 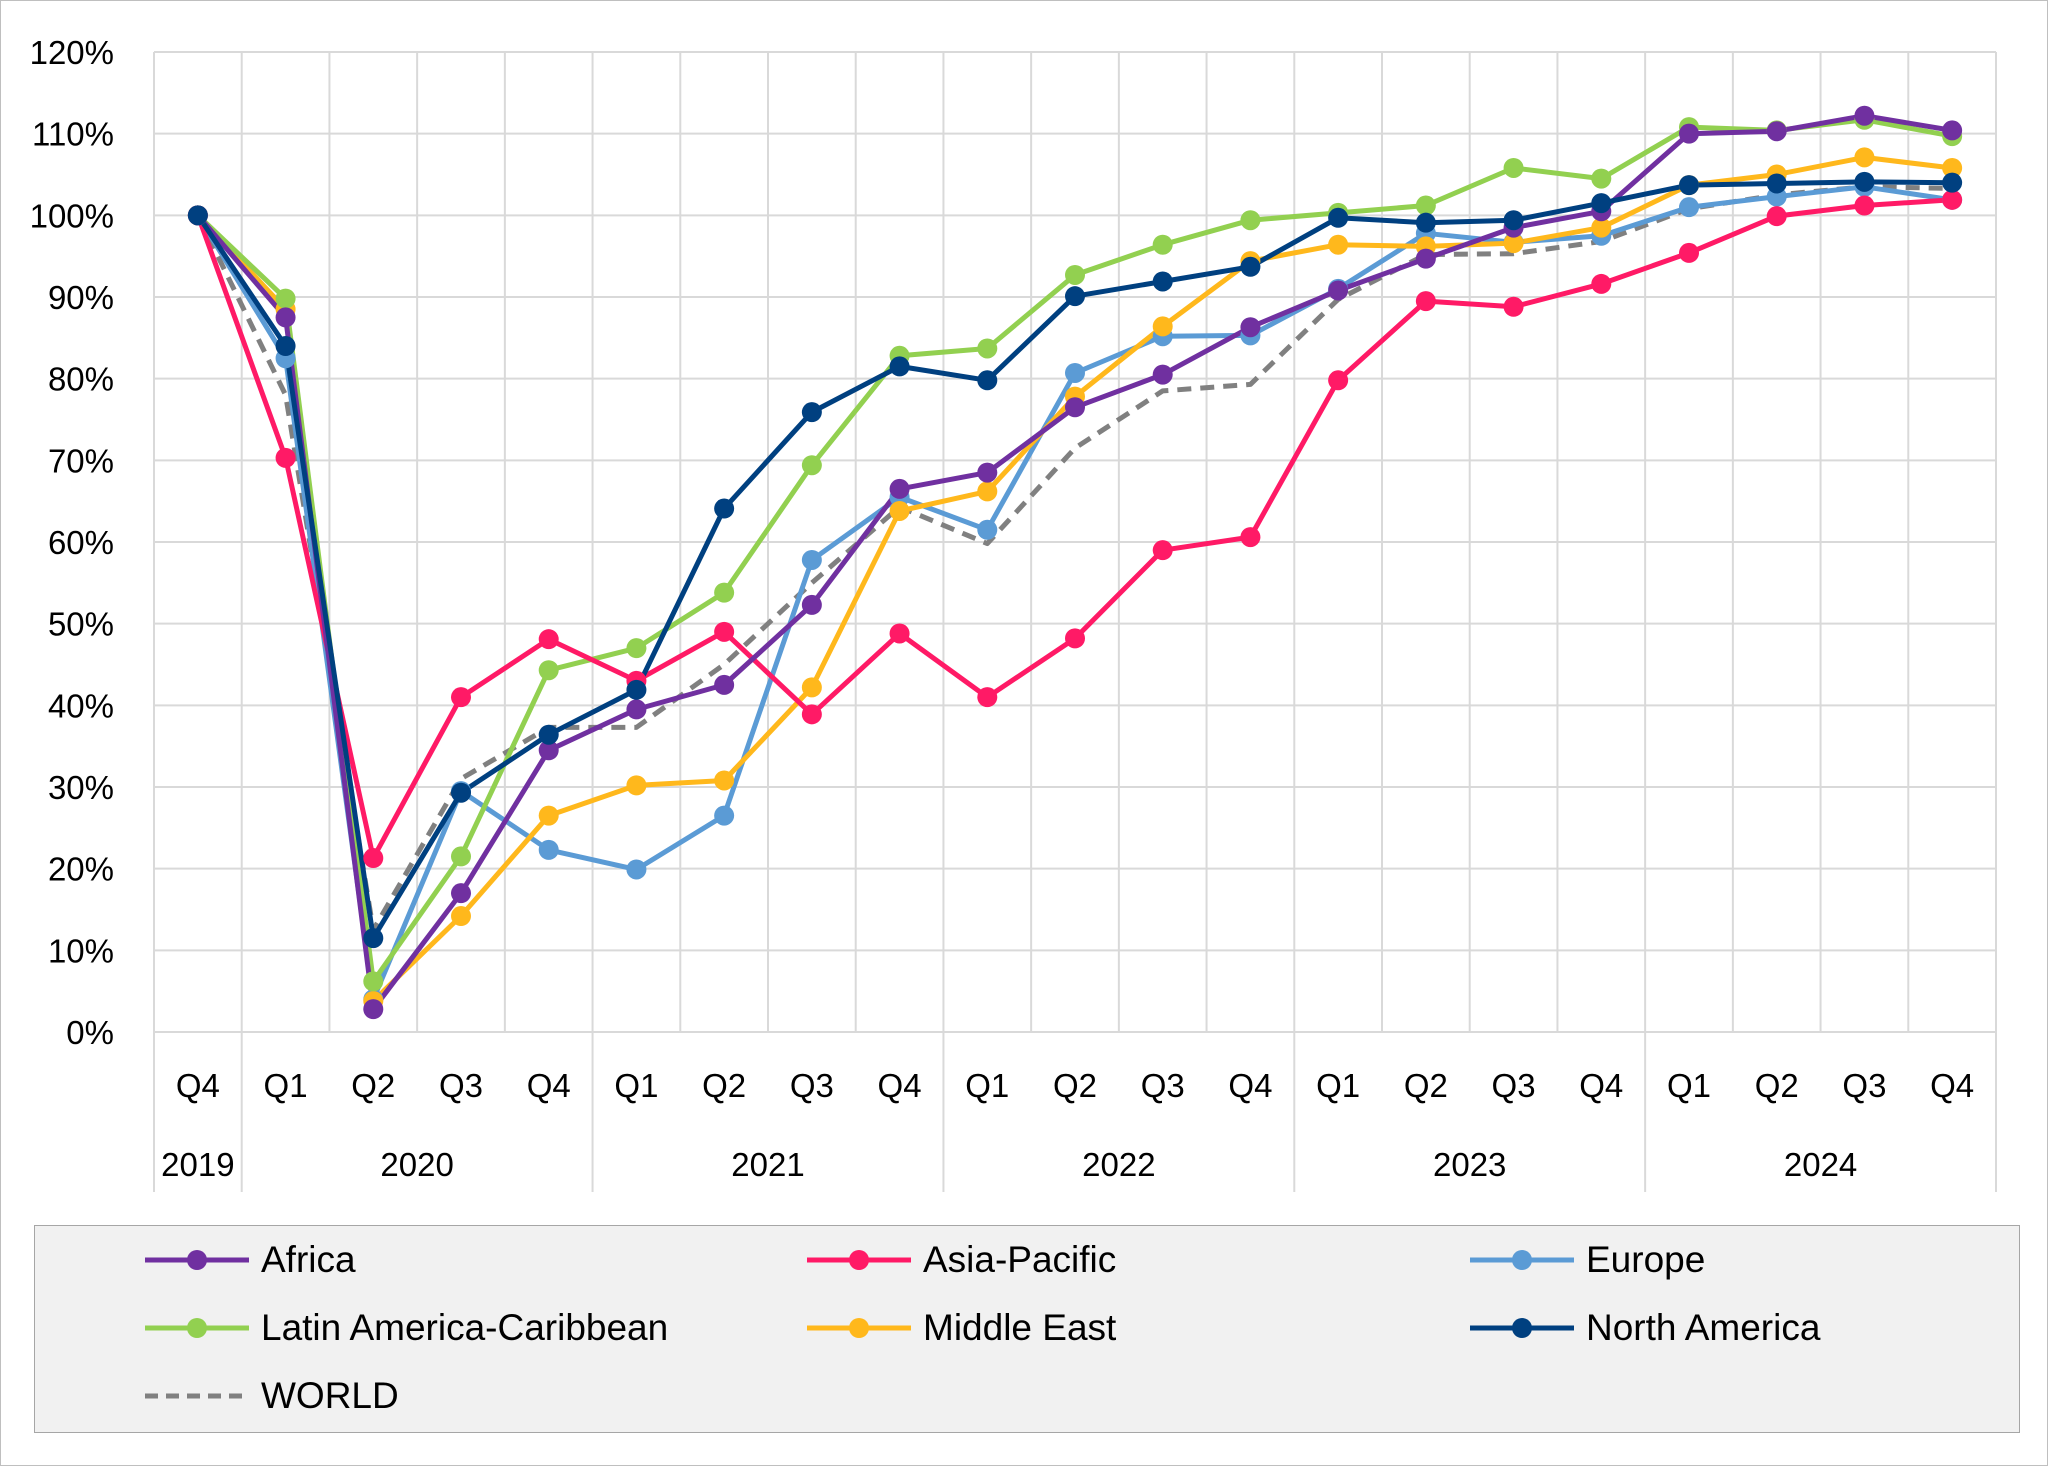 What do you see at coordinates (72, 52) in the screenshot?
I see `y-tick-label: 120%` at bounding box center [72, 52].